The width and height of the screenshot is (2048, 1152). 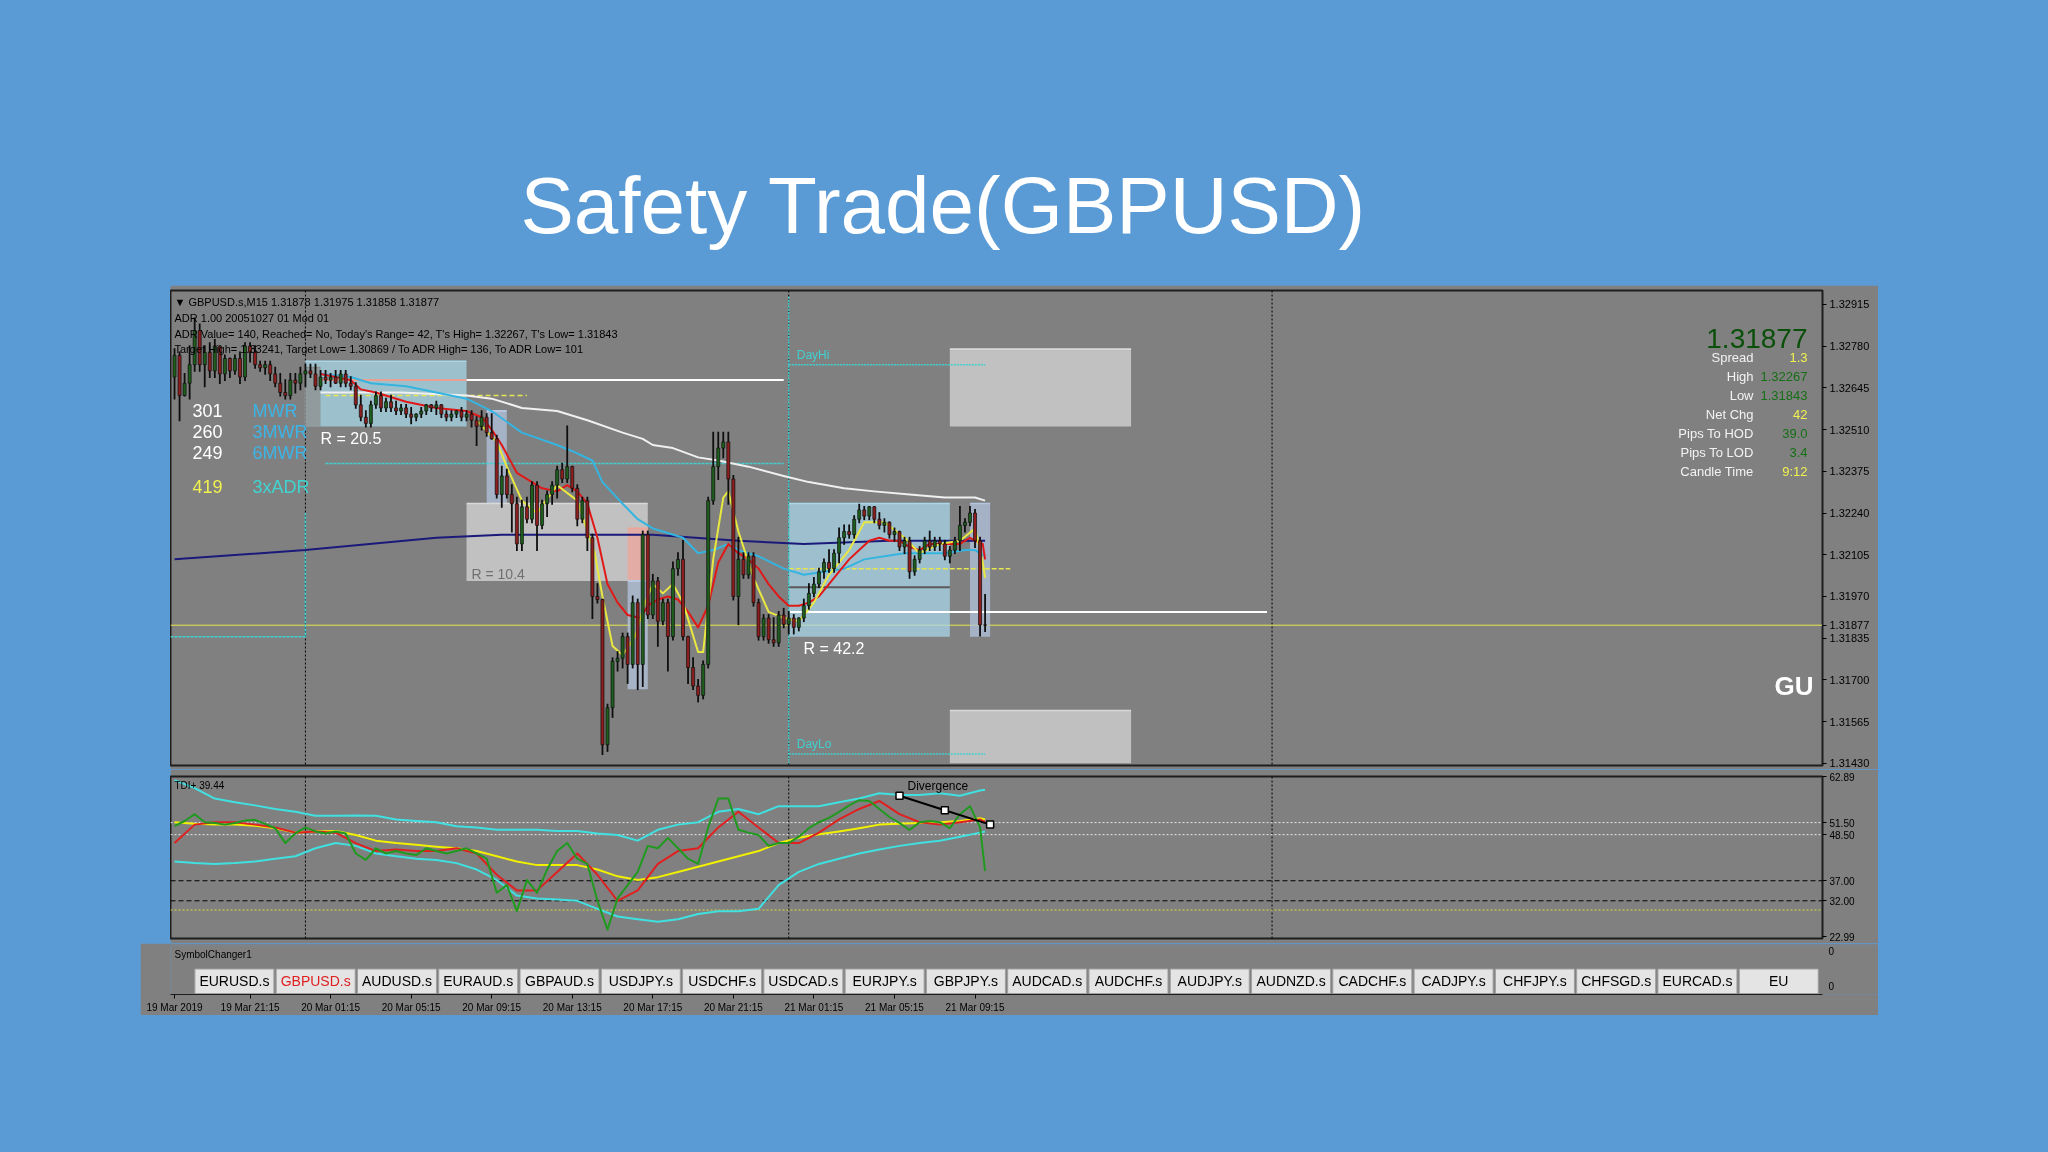 I want to click on annotation: MWR, so click(x=275, y=410).